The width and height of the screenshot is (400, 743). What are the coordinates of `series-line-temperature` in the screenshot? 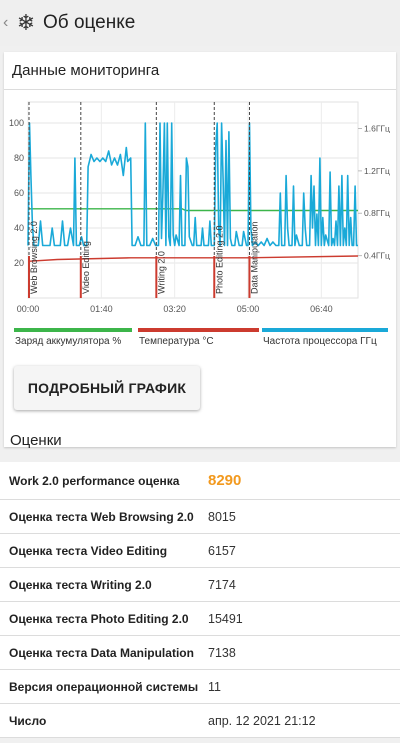 It's located at (193, 258).